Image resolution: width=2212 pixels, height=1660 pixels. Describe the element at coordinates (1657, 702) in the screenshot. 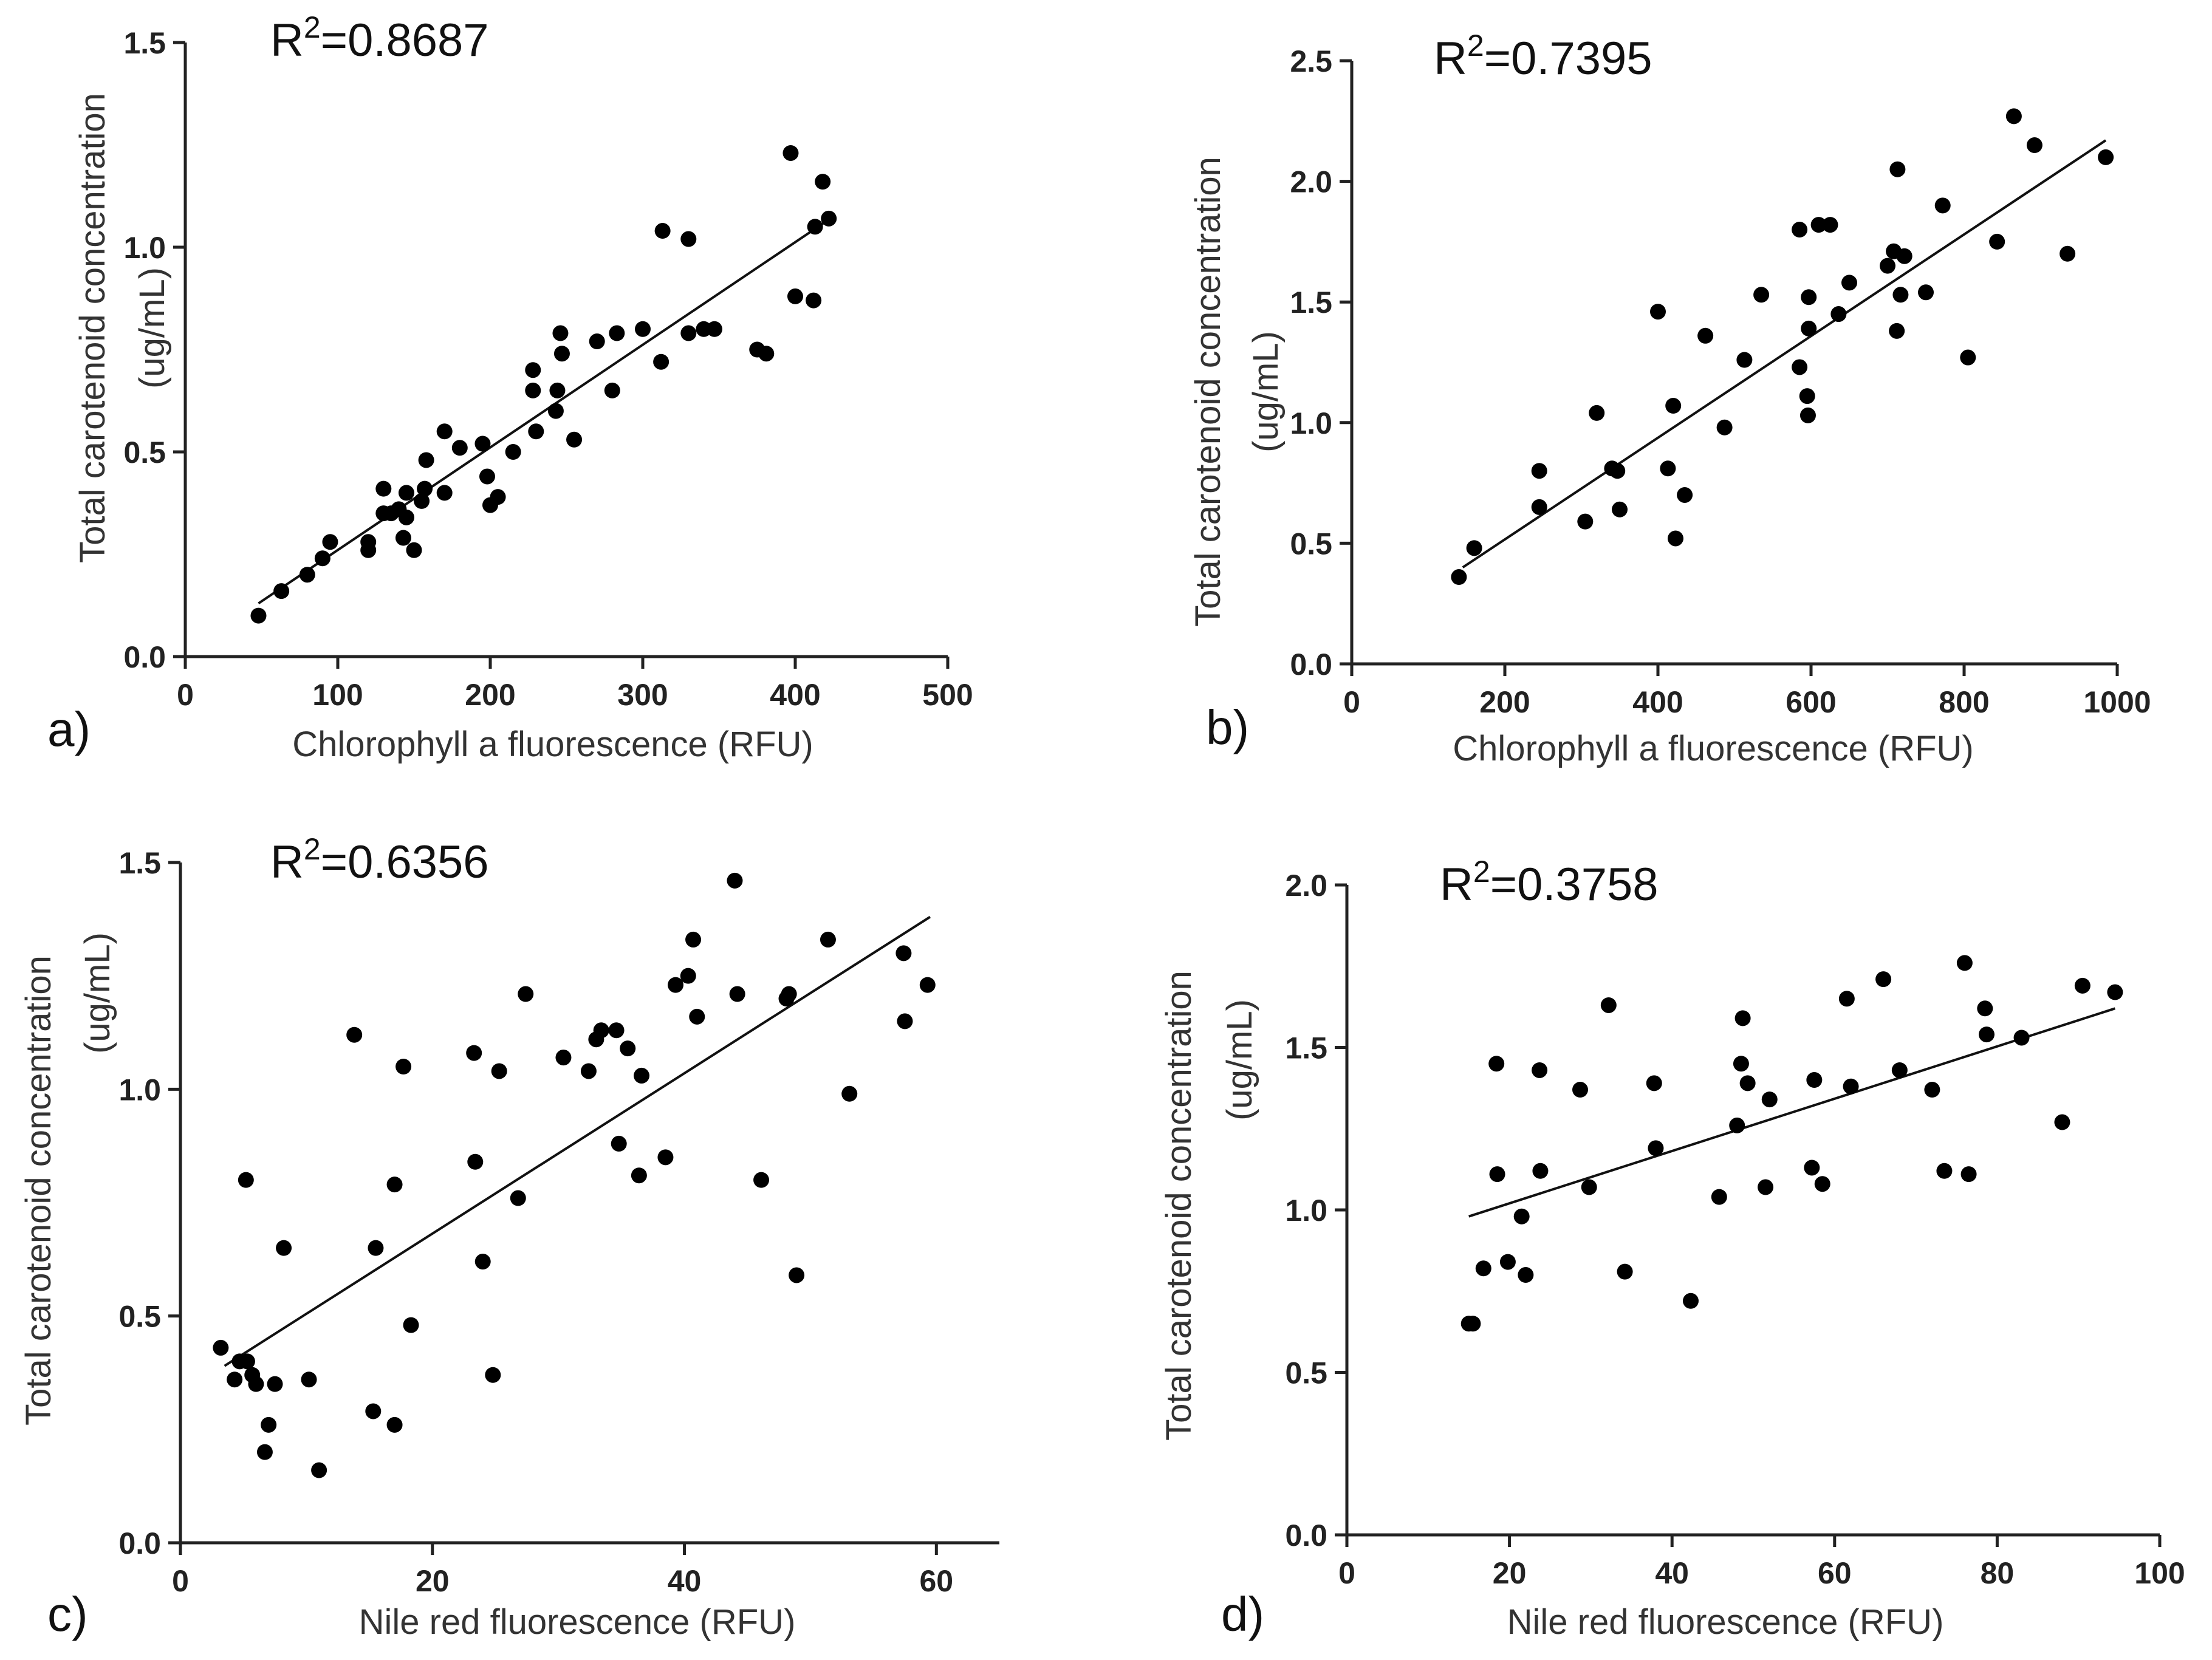

I see `x-tick-label-b: 400` at that location.